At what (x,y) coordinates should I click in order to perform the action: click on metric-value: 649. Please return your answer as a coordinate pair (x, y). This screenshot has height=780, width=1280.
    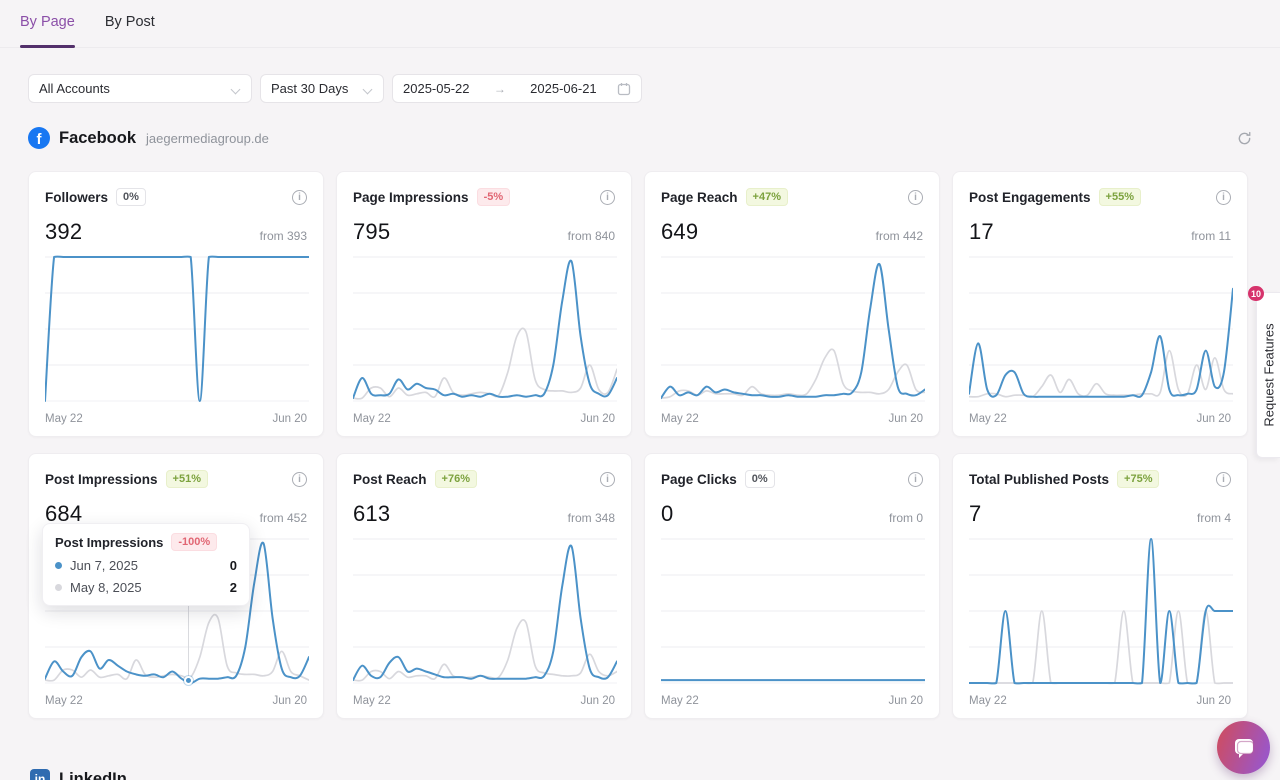
    Looking at the image, I should click on (680, 231).